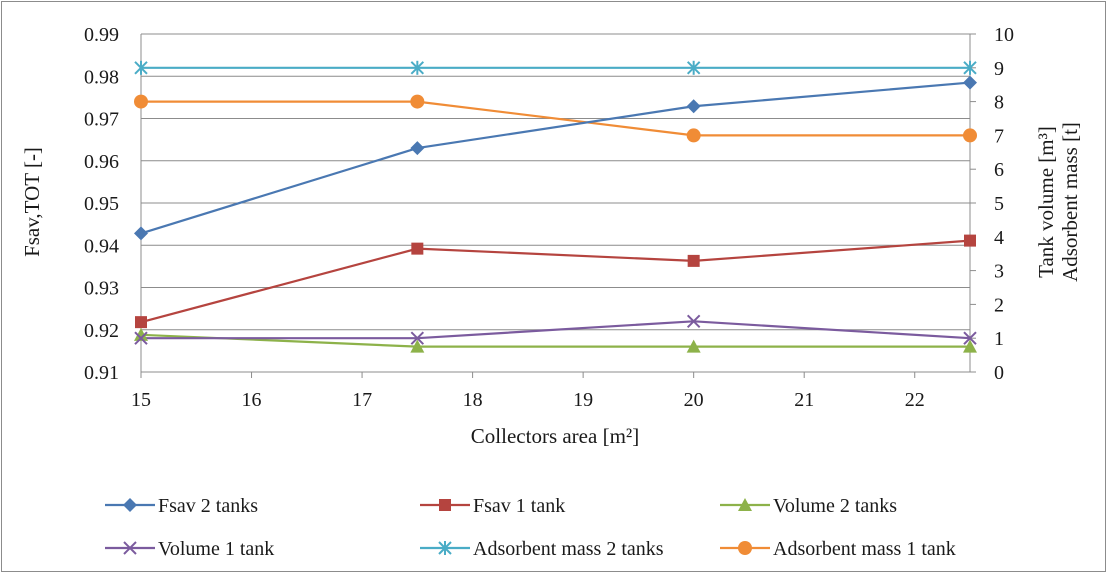  Describe the element at coordinates (101, 373) in the screenshot. I see `y-tick-label-left: 0.91` at that location.